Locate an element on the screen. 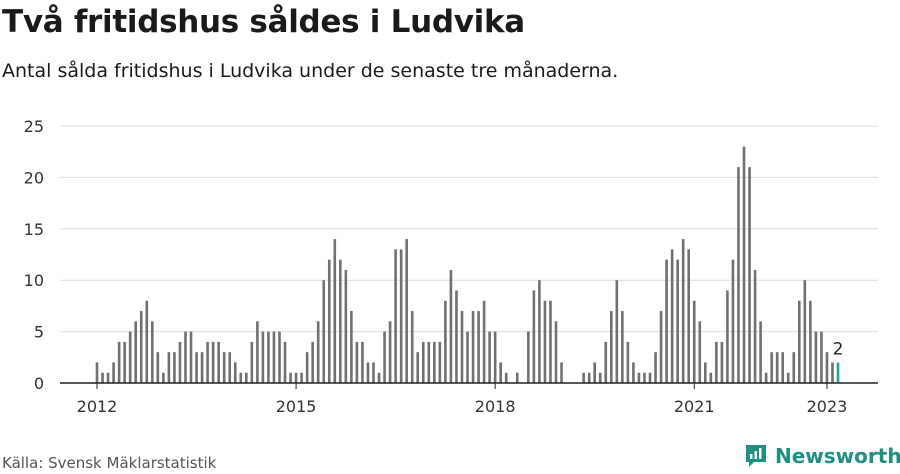  newsworthy-logo: Newsworthy is located at coordinates (822, 456).